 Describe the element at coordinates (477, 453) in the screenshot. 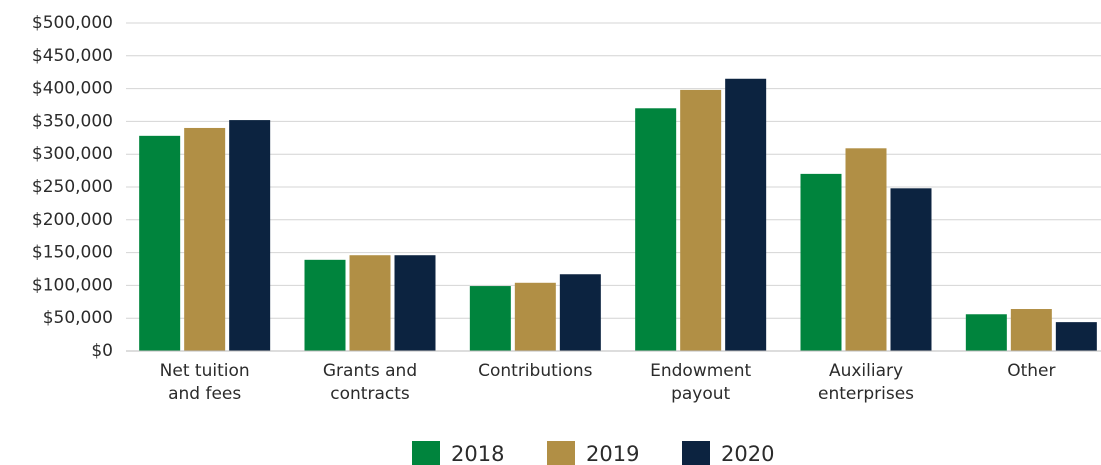

I see `legend-label: 2018` at that location.